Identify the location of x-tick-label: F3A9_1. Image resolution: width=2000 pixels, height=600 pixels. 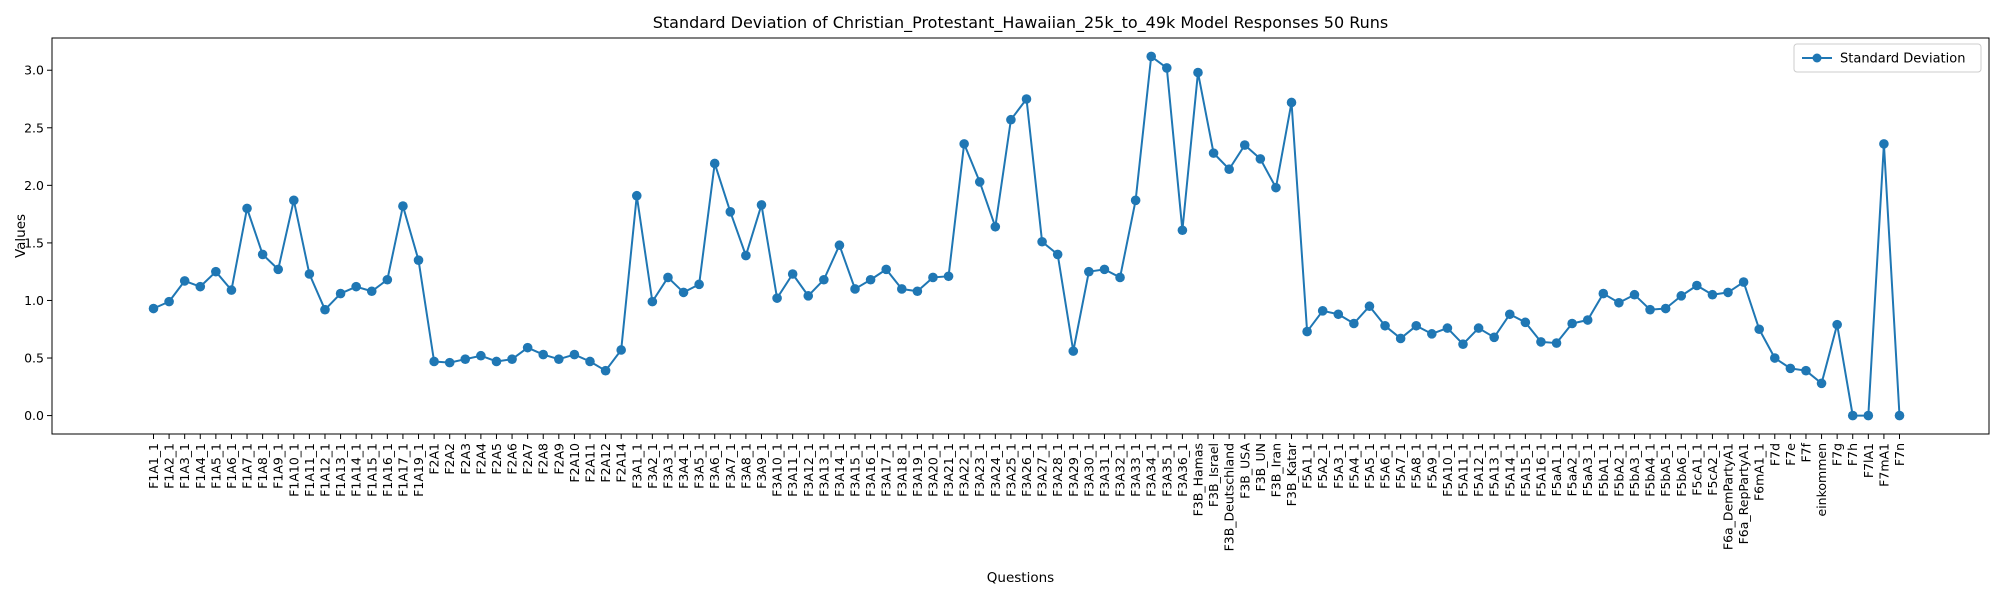
(761, 466).